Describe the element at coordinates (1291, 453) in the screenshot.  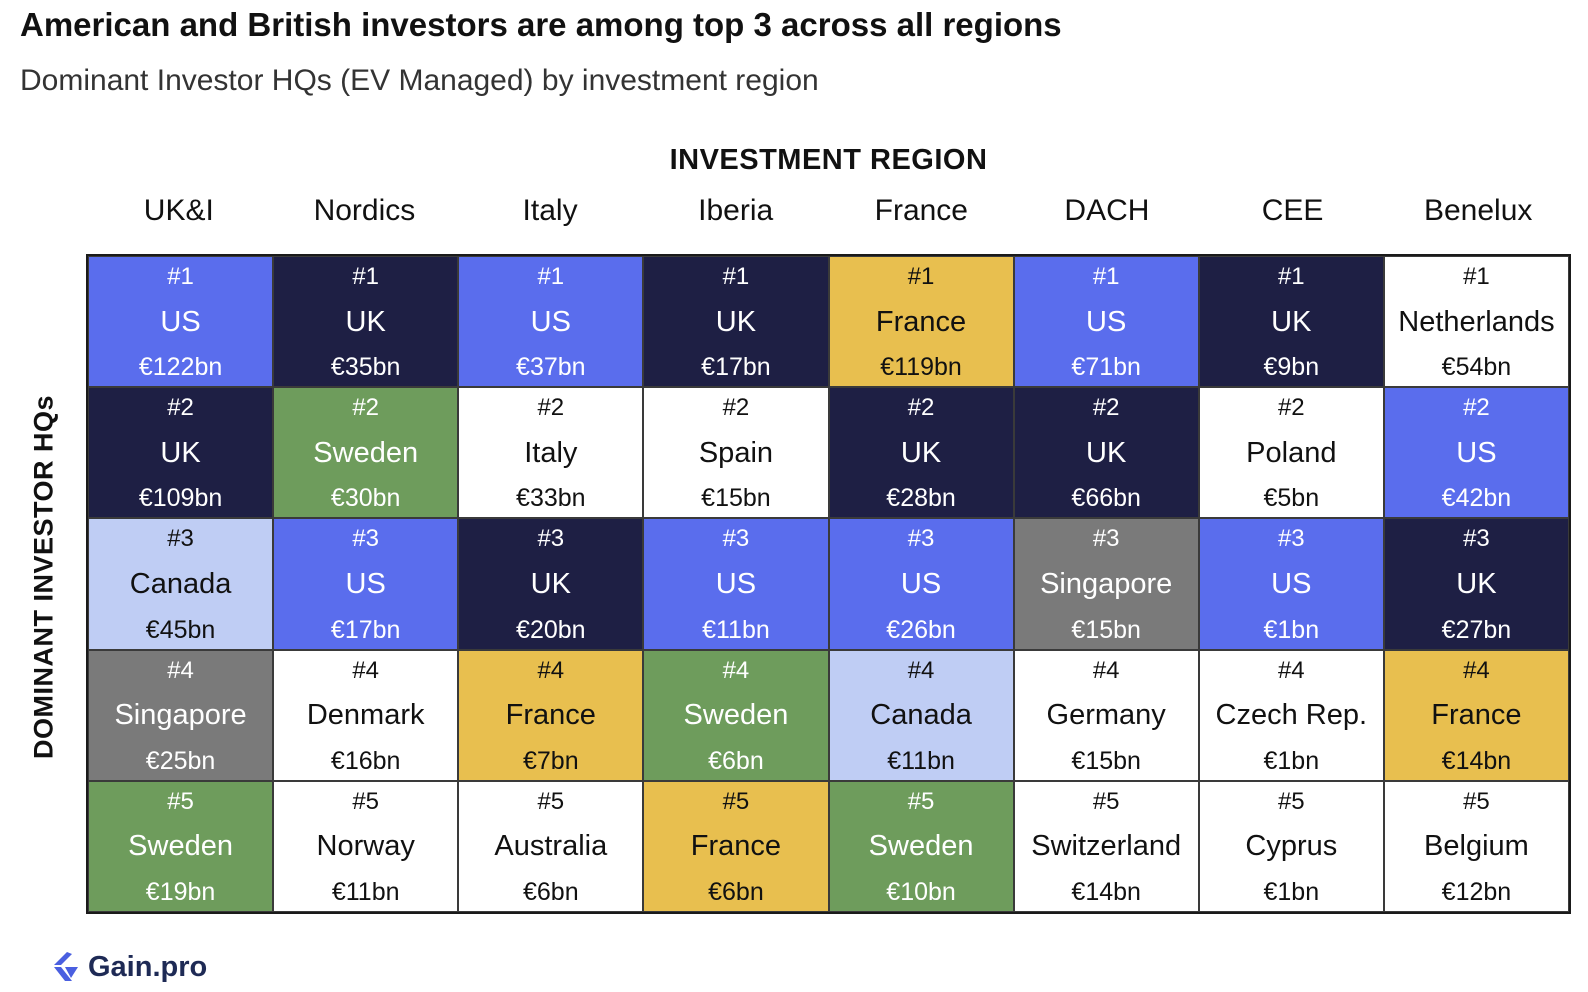
I see `table-cell: #2 Poland €5bn` at that location.